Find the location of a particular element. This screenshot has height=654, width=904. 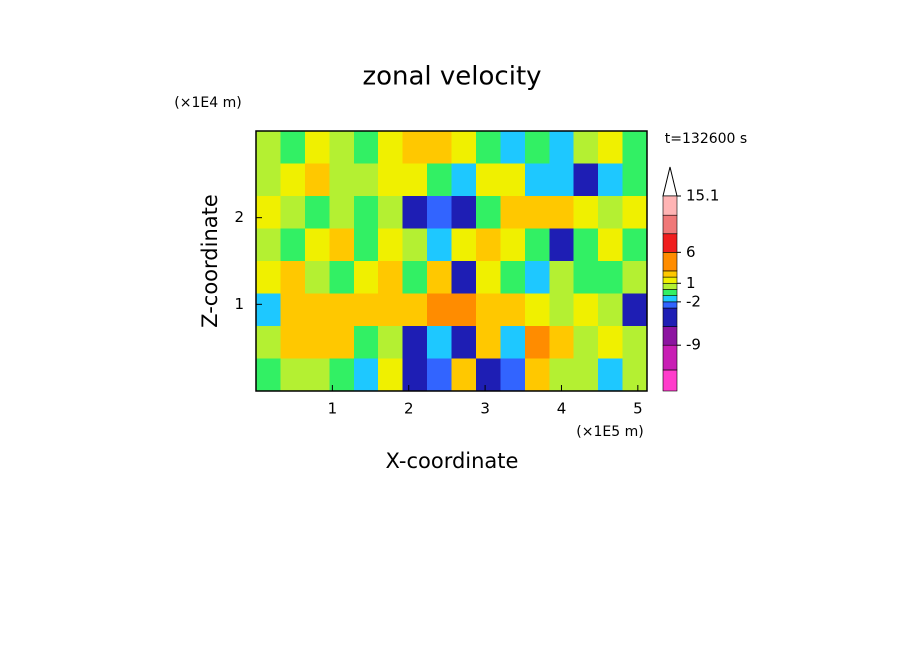

colorbar-tick-label: 1 is located at coordinates (691, 283).